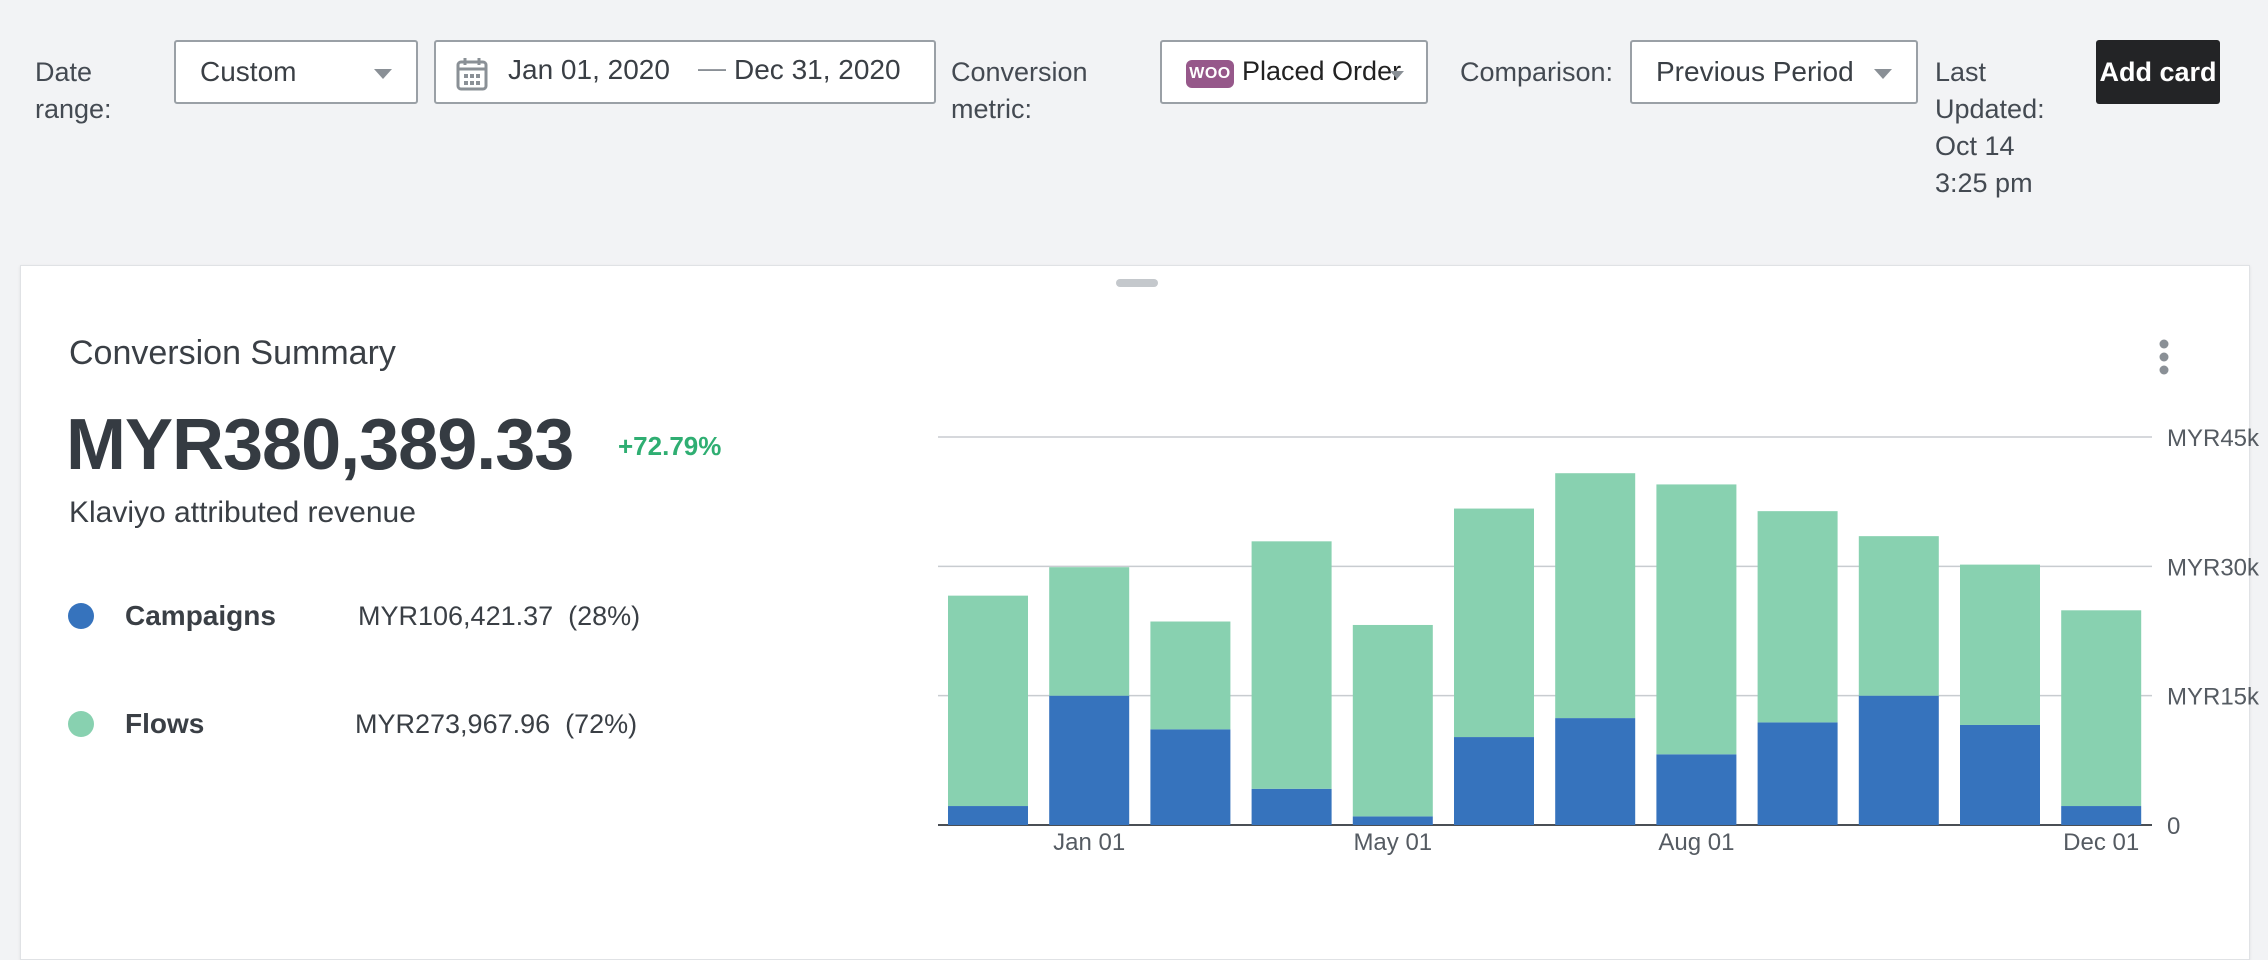  I want to click on drag-handle, so click(1137, 283).